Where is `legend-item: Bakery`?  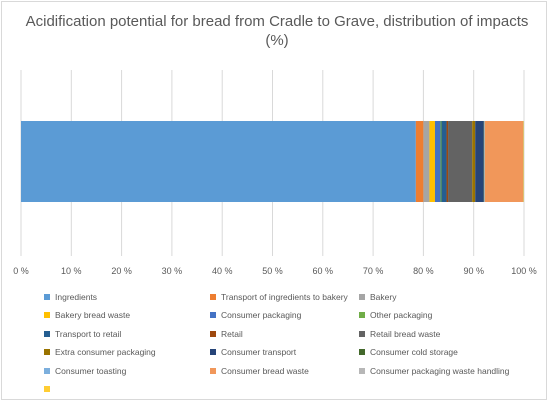 legend-item: Bakery is located at coordinates (377, 297).